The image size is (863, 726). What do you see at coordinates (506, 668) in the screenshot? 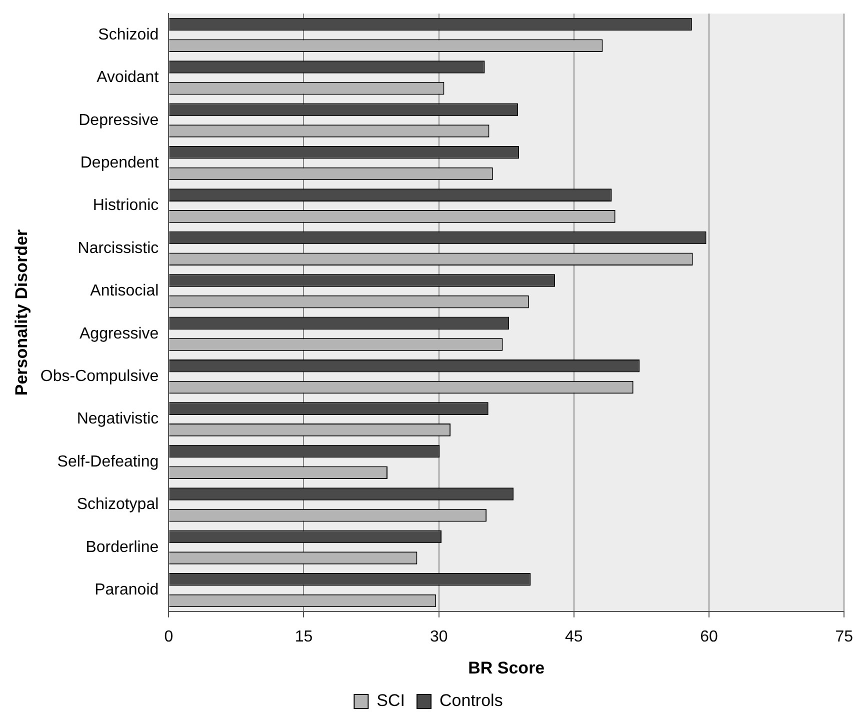
I see `x-axis-title: BR Score` at bounding box center [506, 668].